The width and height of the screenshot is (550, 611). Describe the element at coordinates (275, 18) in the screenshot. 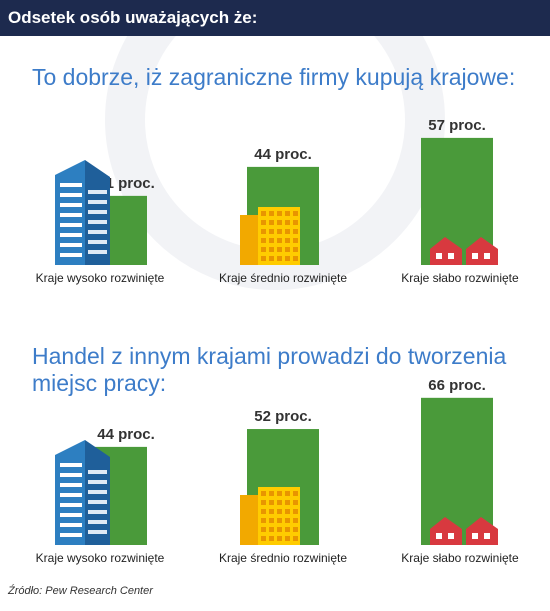

I see `header-title: Odsetek osób uważających że:` at that location.